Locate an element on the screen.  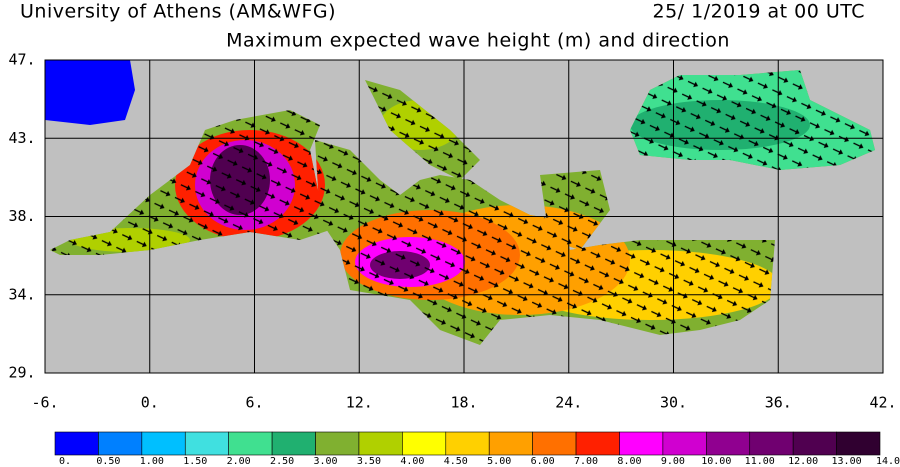
lat-label: 47. is located at coordinates (21, 60).